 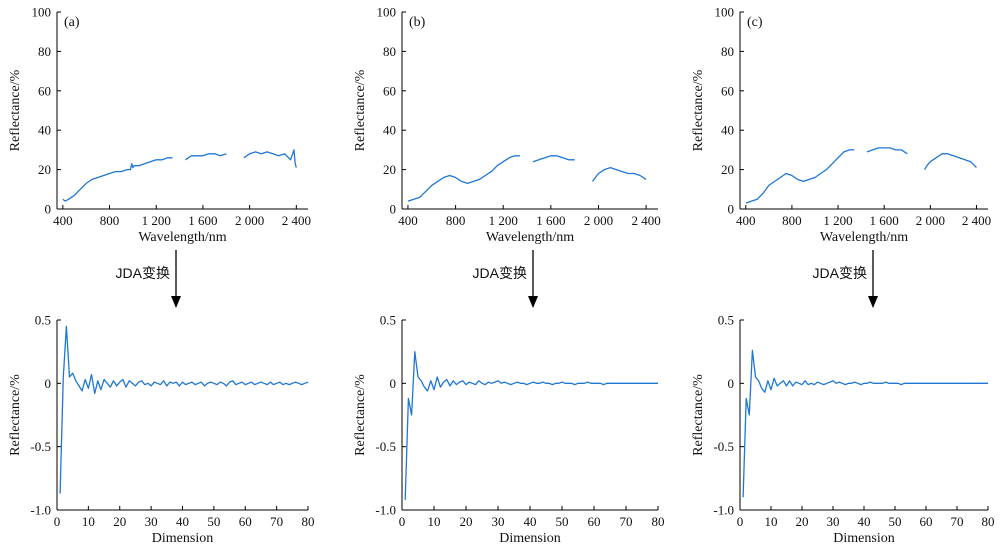 I want to click on x-tick-label: 2 000, so click(x=930, y=220).